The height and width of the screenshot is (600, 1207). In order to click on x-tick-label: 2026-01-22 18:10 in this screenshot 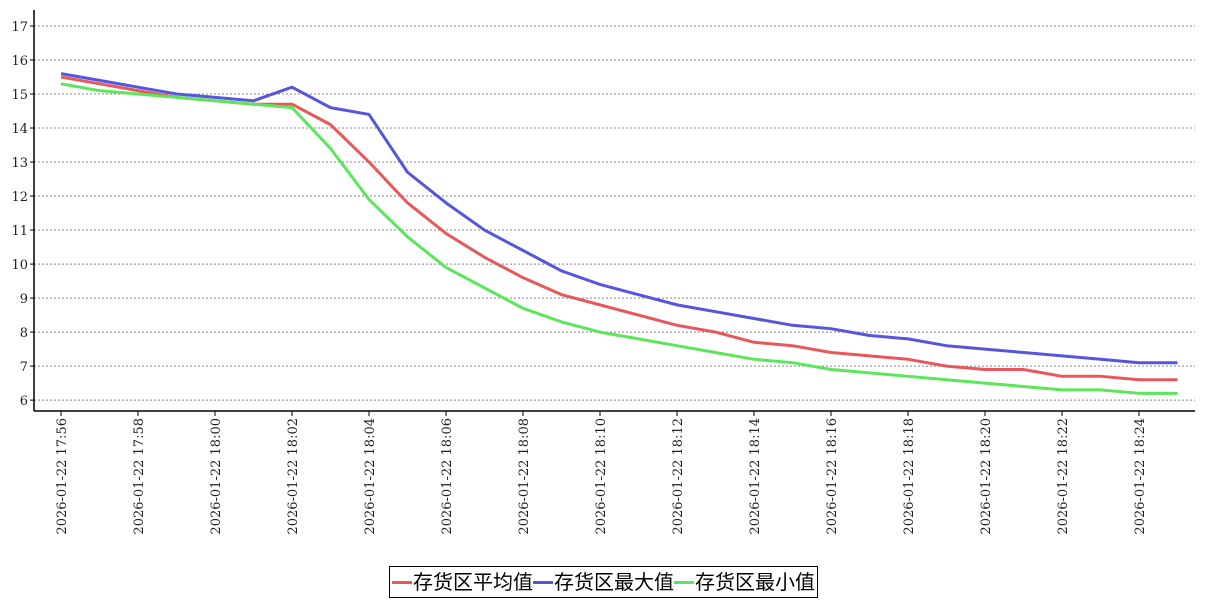, I will do `click(601, 476)`.